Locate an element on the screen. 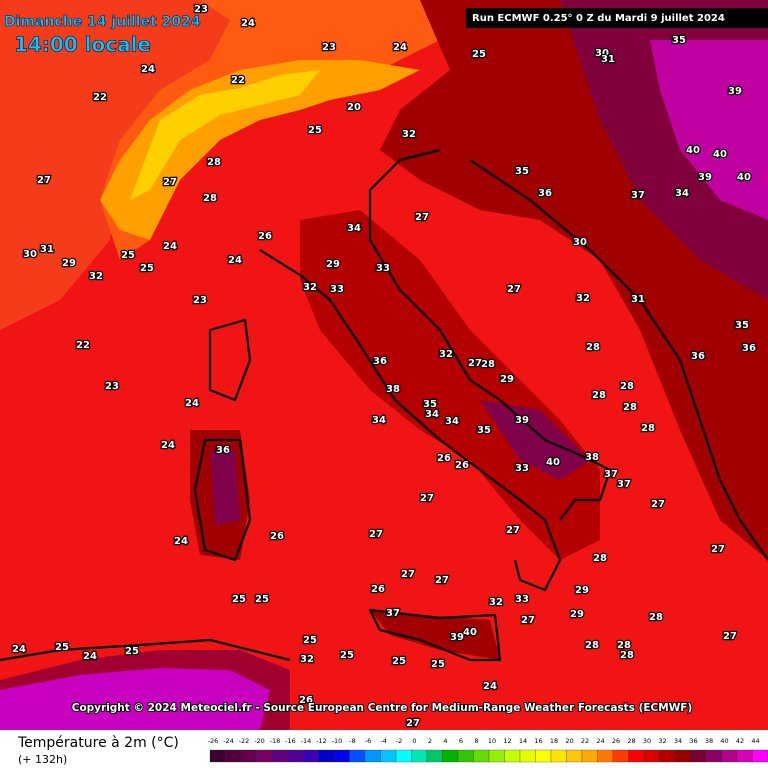 This screenshot has height=768, width=768. legend-tick-label: 34 is located at coordinates (678, 741).